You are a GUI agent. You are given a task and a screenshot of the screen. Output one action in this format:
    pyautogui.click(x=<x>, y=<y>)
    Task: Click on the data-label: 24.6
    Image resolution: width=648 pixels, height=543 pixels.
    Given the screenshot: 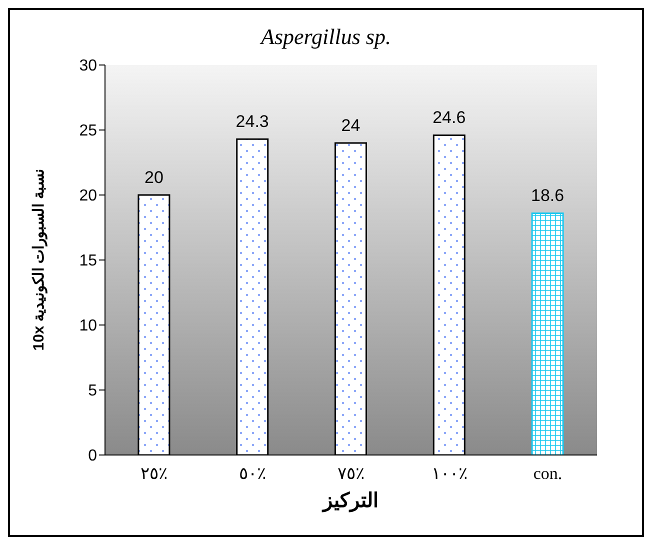 What is the action you would take?
    pyautogui.click(x=449, y=118)
    